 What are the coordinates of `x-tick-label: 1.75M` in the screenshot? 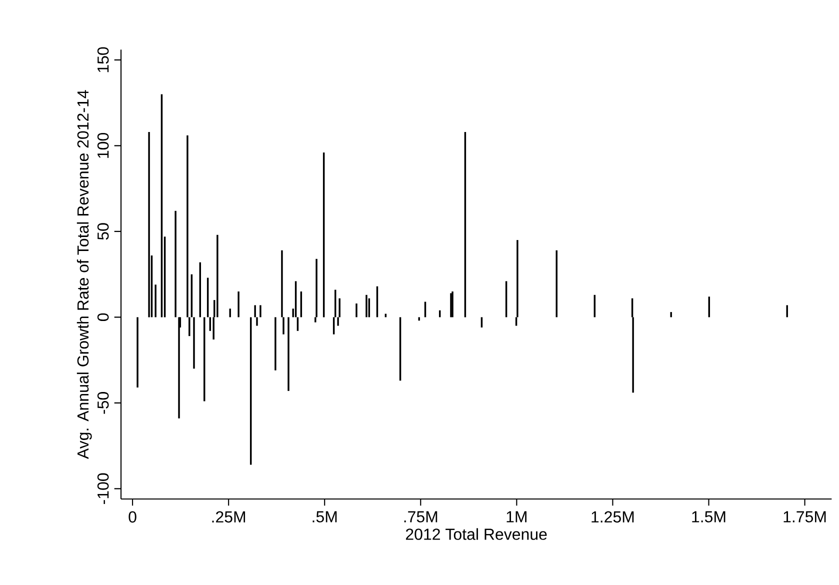 It's located at (805, 516).